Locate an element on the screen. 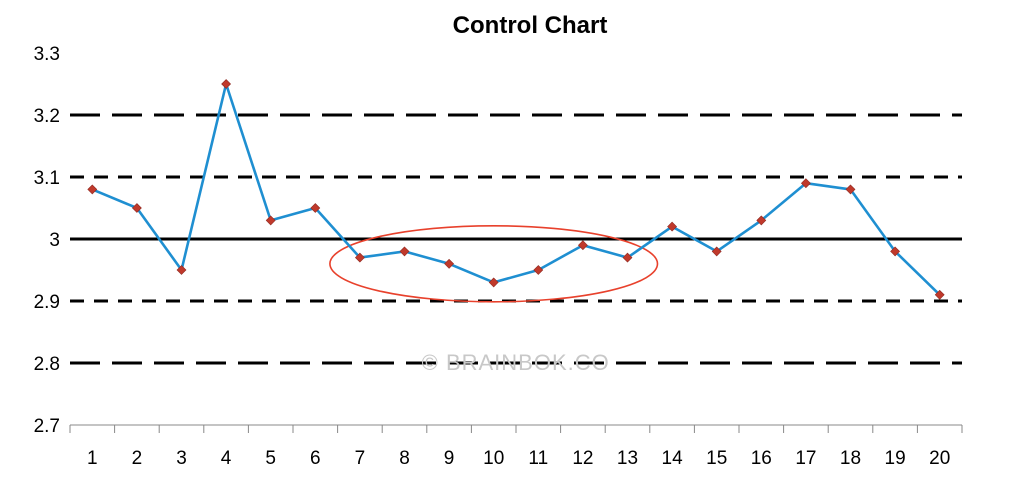 This screenshot has height=479, width=1024. highlight-ellipse is located at coordinates (494, 263).